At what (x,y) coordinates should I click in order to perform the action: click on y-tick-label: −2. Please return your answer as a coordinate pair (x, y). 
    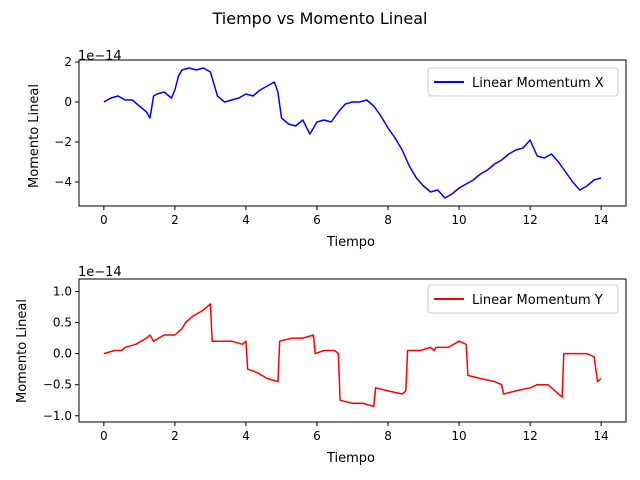
    Looking at the image, I should click on (63, 142).